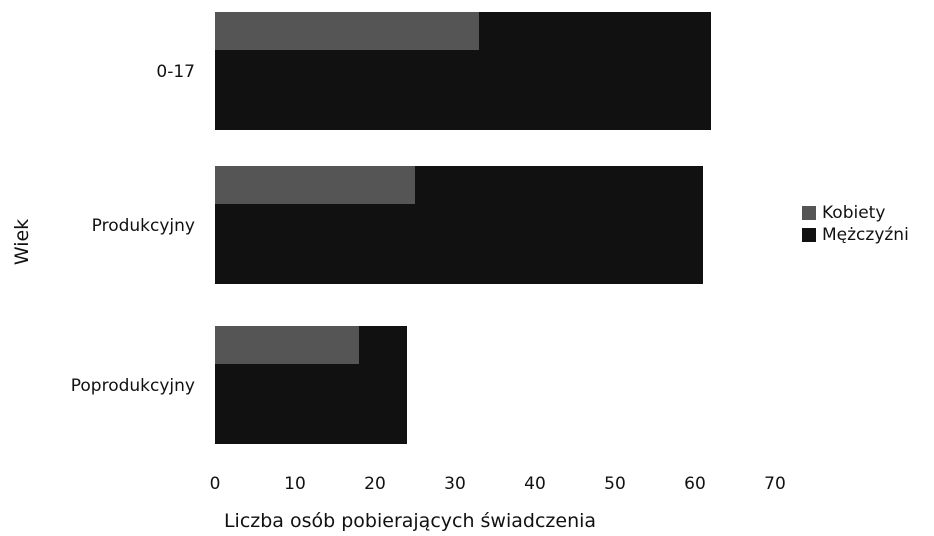 The image size is (934, 536). Describe the element at coordinates (295, 484) in the screenshot. I see `x-tick-label-10: 10` at that location.